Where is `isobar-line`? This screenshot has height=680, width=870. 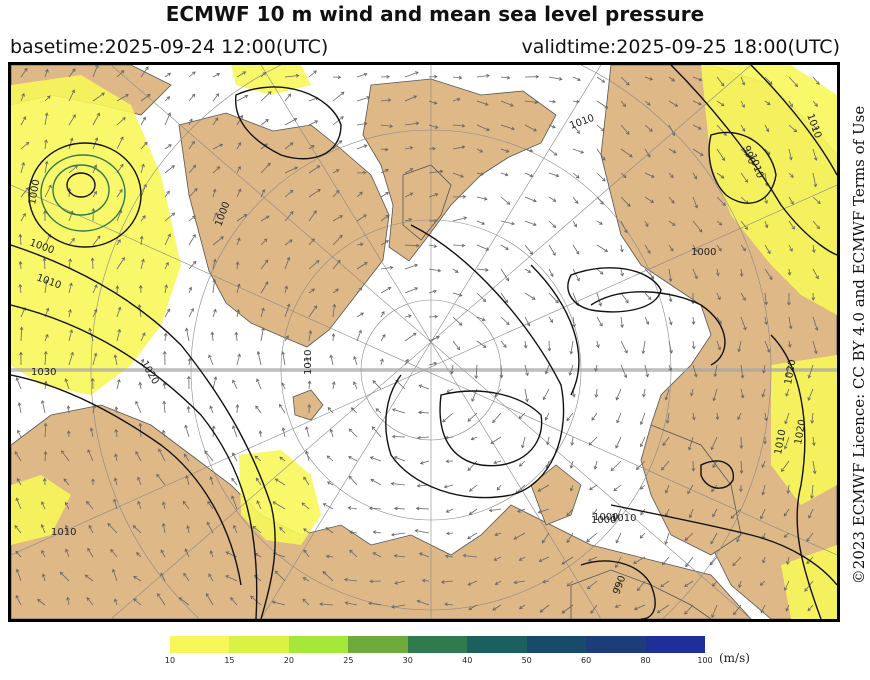 isobar-line is located at coordinates (796, 476).